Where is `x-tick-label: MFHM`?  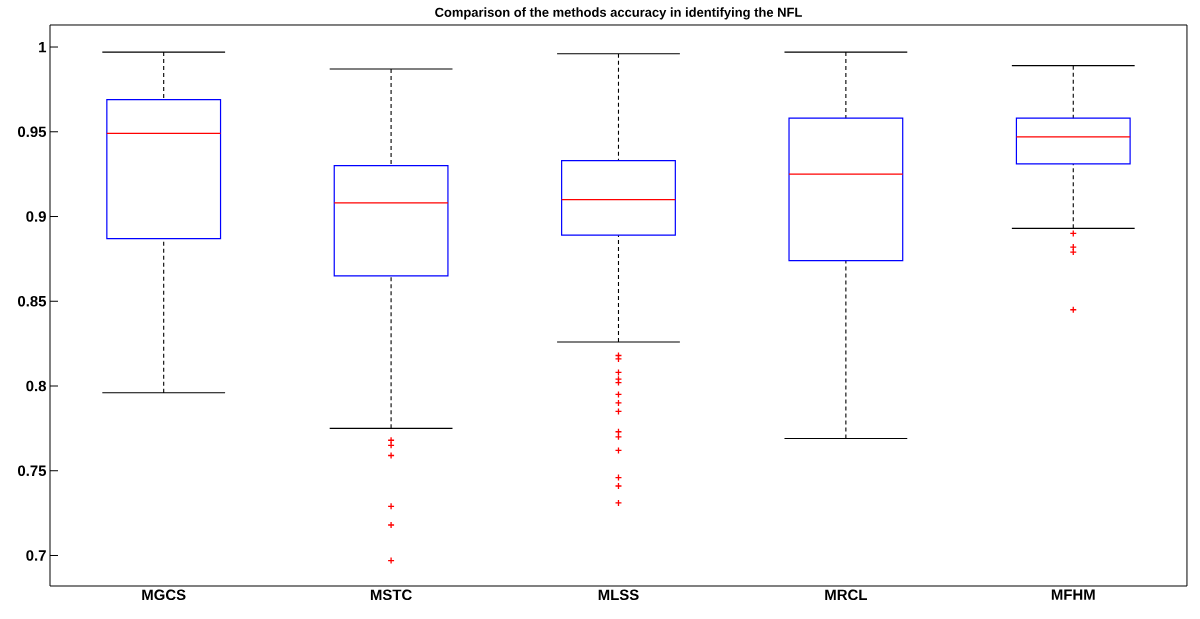
x-tick-label: MFHM is located at coordinates (1073, 594).